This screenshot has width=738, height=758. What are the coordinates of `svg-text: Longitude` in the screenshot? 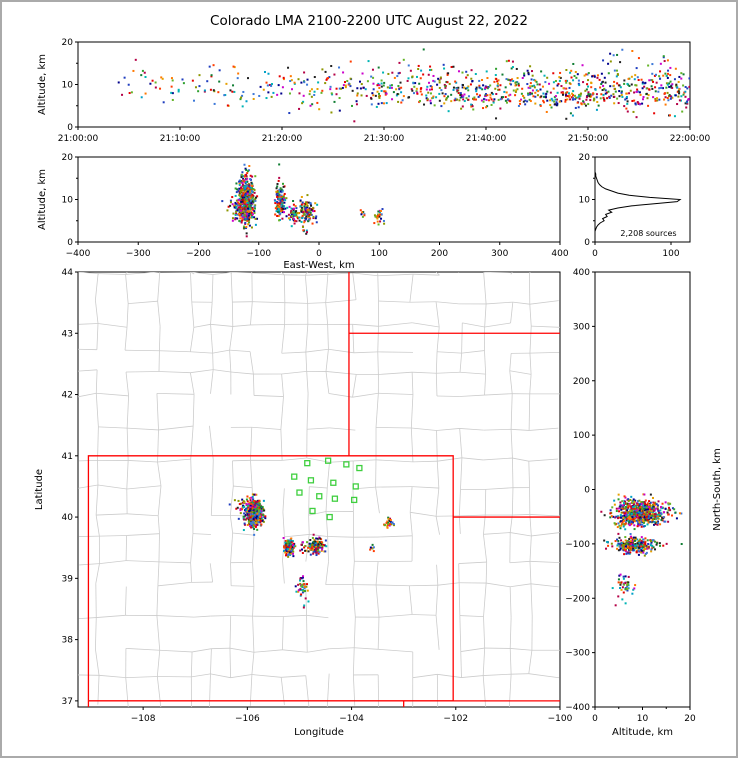 It's located at (319, 732).